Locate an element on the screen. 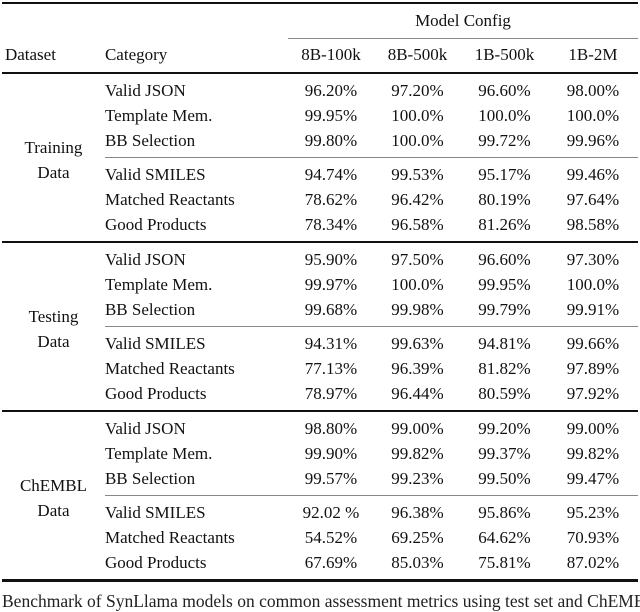  value-cell: 99.72% is located at coordinates (504, 143).